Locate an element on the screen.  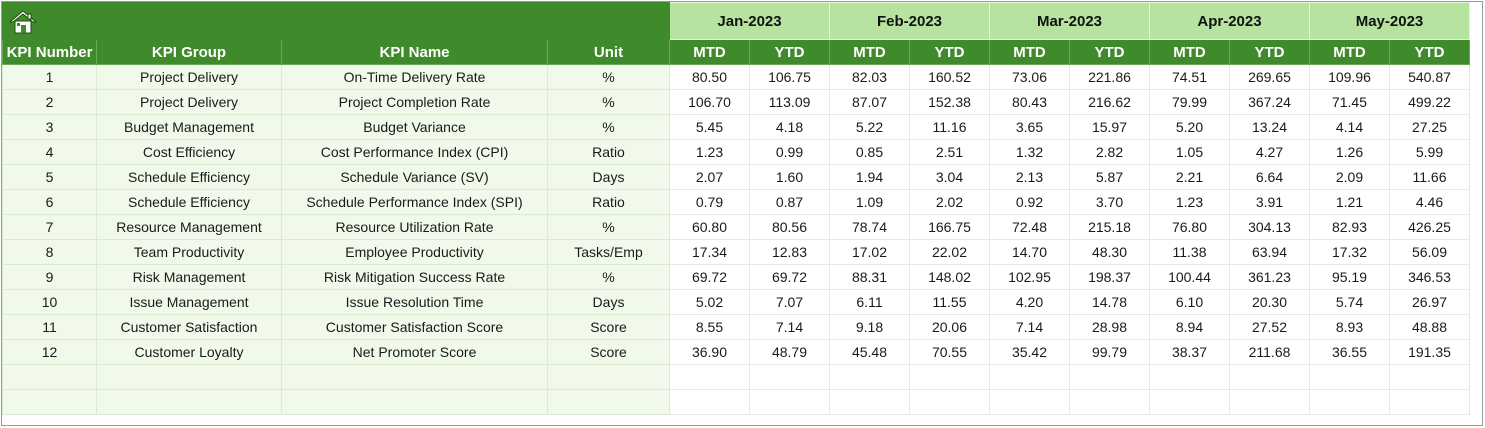
cell-kpi-group: Customer Loyalty is located at coordinates (189, 352).